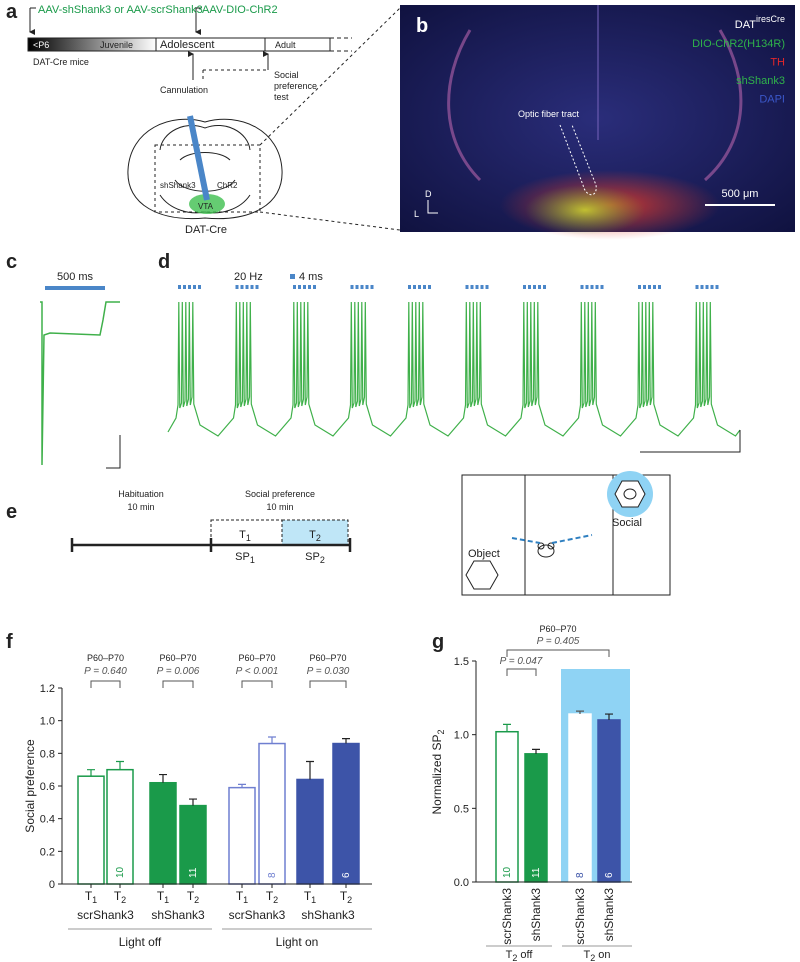  I want to click on x-tick-label: T2, so click(272, 897).